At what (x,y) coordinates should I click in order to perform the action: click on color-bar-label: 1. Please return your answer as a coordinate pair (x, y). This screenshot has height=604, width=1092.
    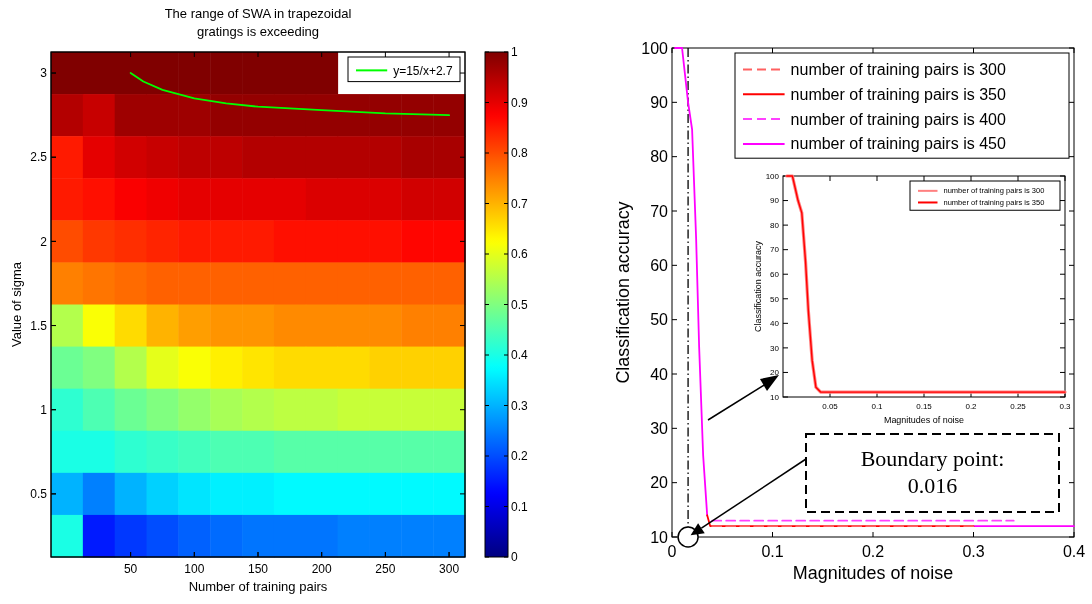
    Looking at the image, I should click on (514, 52).